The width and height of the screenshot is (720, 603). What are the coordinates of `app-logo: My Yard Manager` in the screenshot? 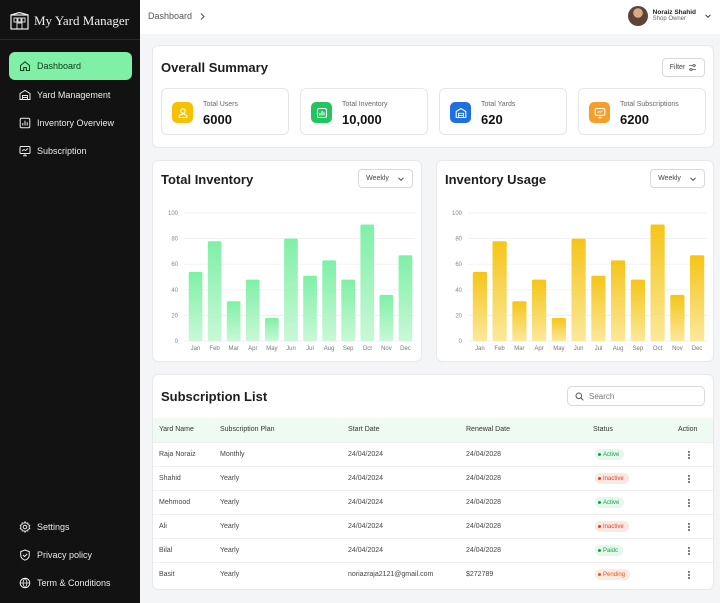 It's located at (69, 21).